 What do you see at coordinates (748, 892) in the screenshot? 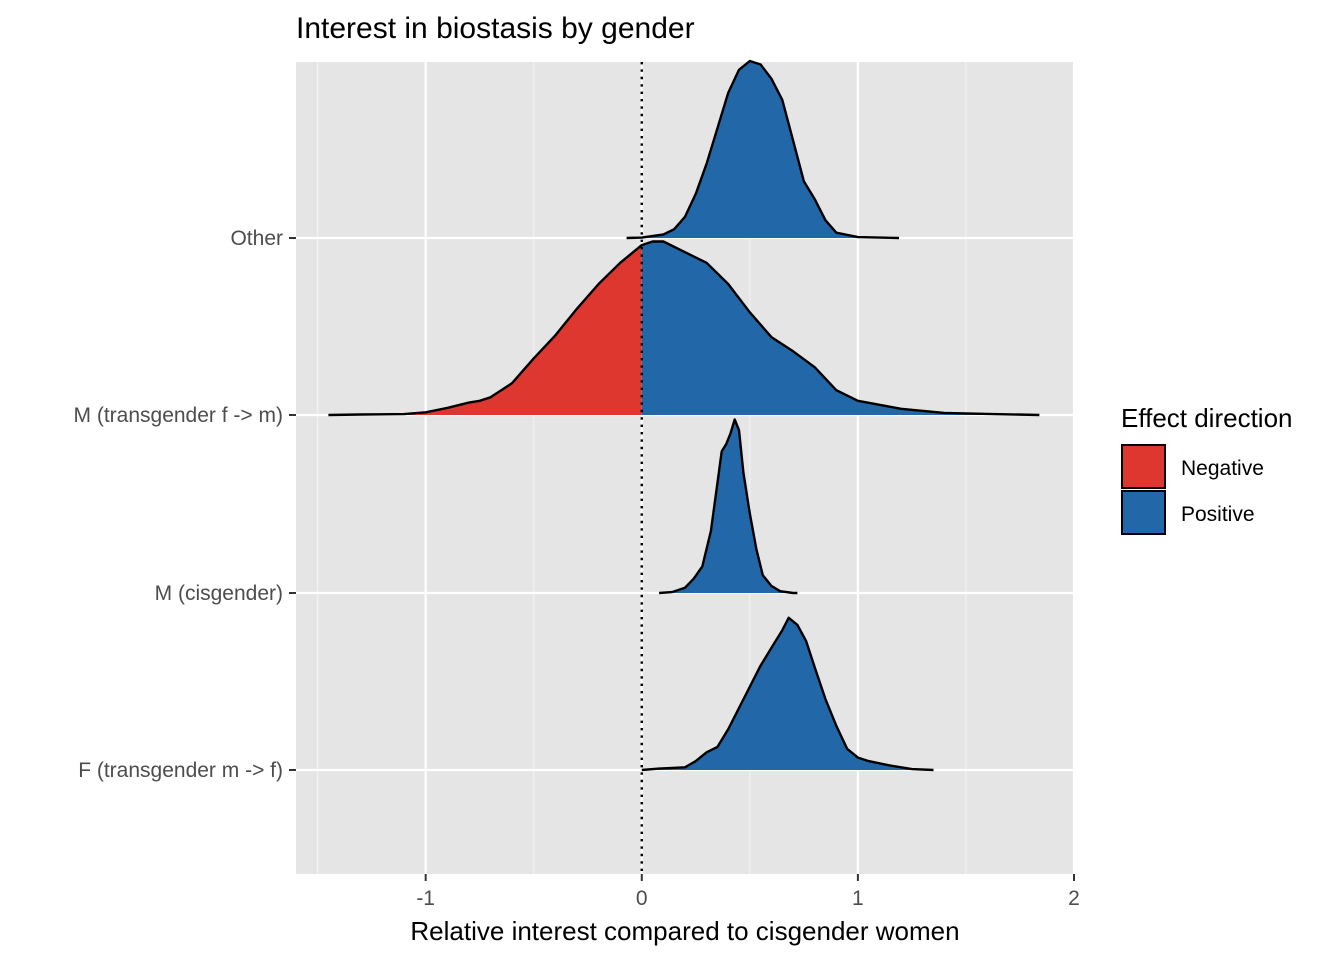
I see `x-axis: -1 0 1 2` at bounding box center [748, 892].